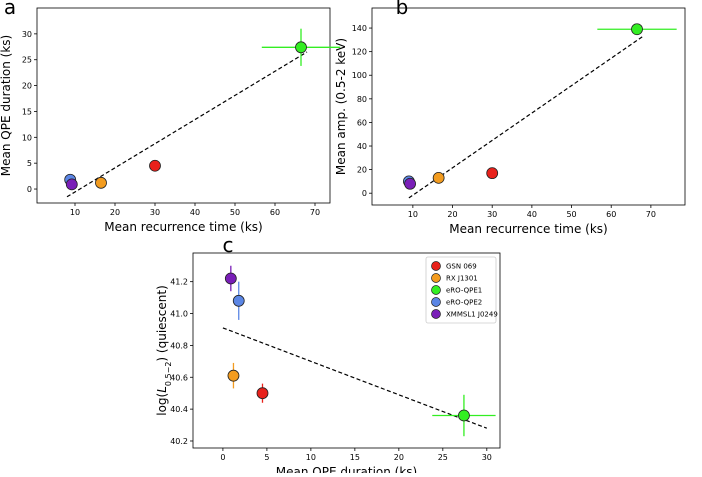 Image resolution: width=702 pixels, height=477 pixels. Describe the element at coordinates (222, 457) in the screenshot. I see `x-tick-label: 0` at that location.